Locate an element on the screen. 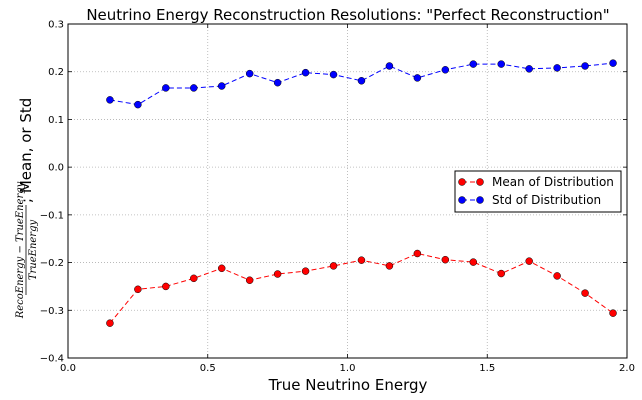 This screenshot has height=400, width=642. y-axis-label-numerator: RecoEnergy − TrueEnergy is located at coordinates (20, 250).